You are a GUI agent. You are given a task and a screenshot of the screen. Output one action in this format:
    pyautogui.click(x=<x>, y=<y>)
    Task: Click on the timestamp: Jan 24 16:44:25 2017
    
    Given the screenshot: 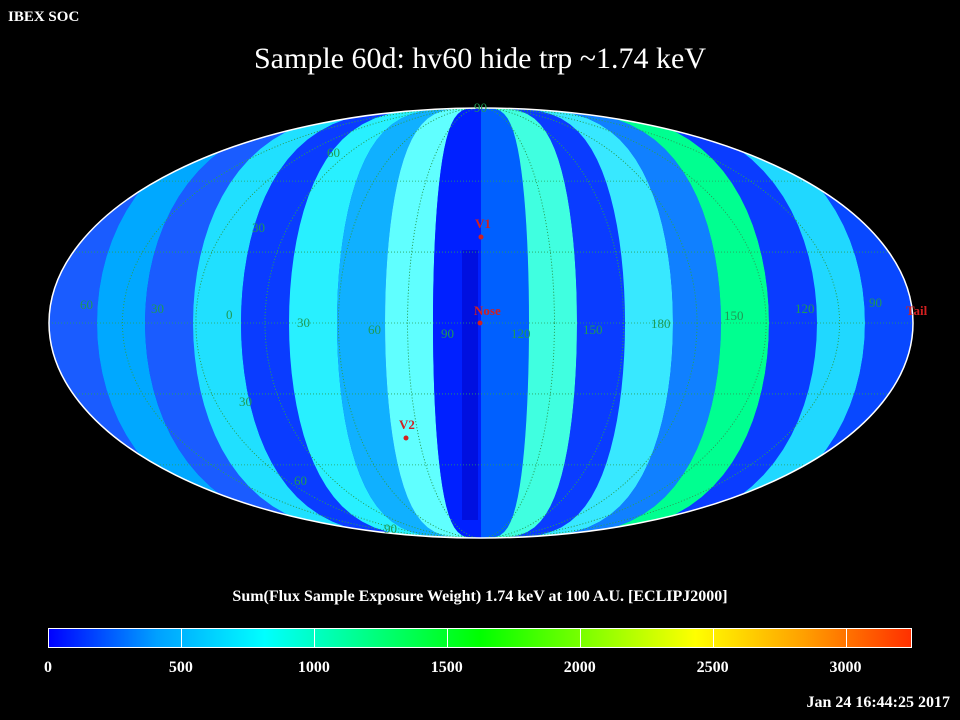 What is the action you would take?
    pyautogui.click(x=878, y=702)
    